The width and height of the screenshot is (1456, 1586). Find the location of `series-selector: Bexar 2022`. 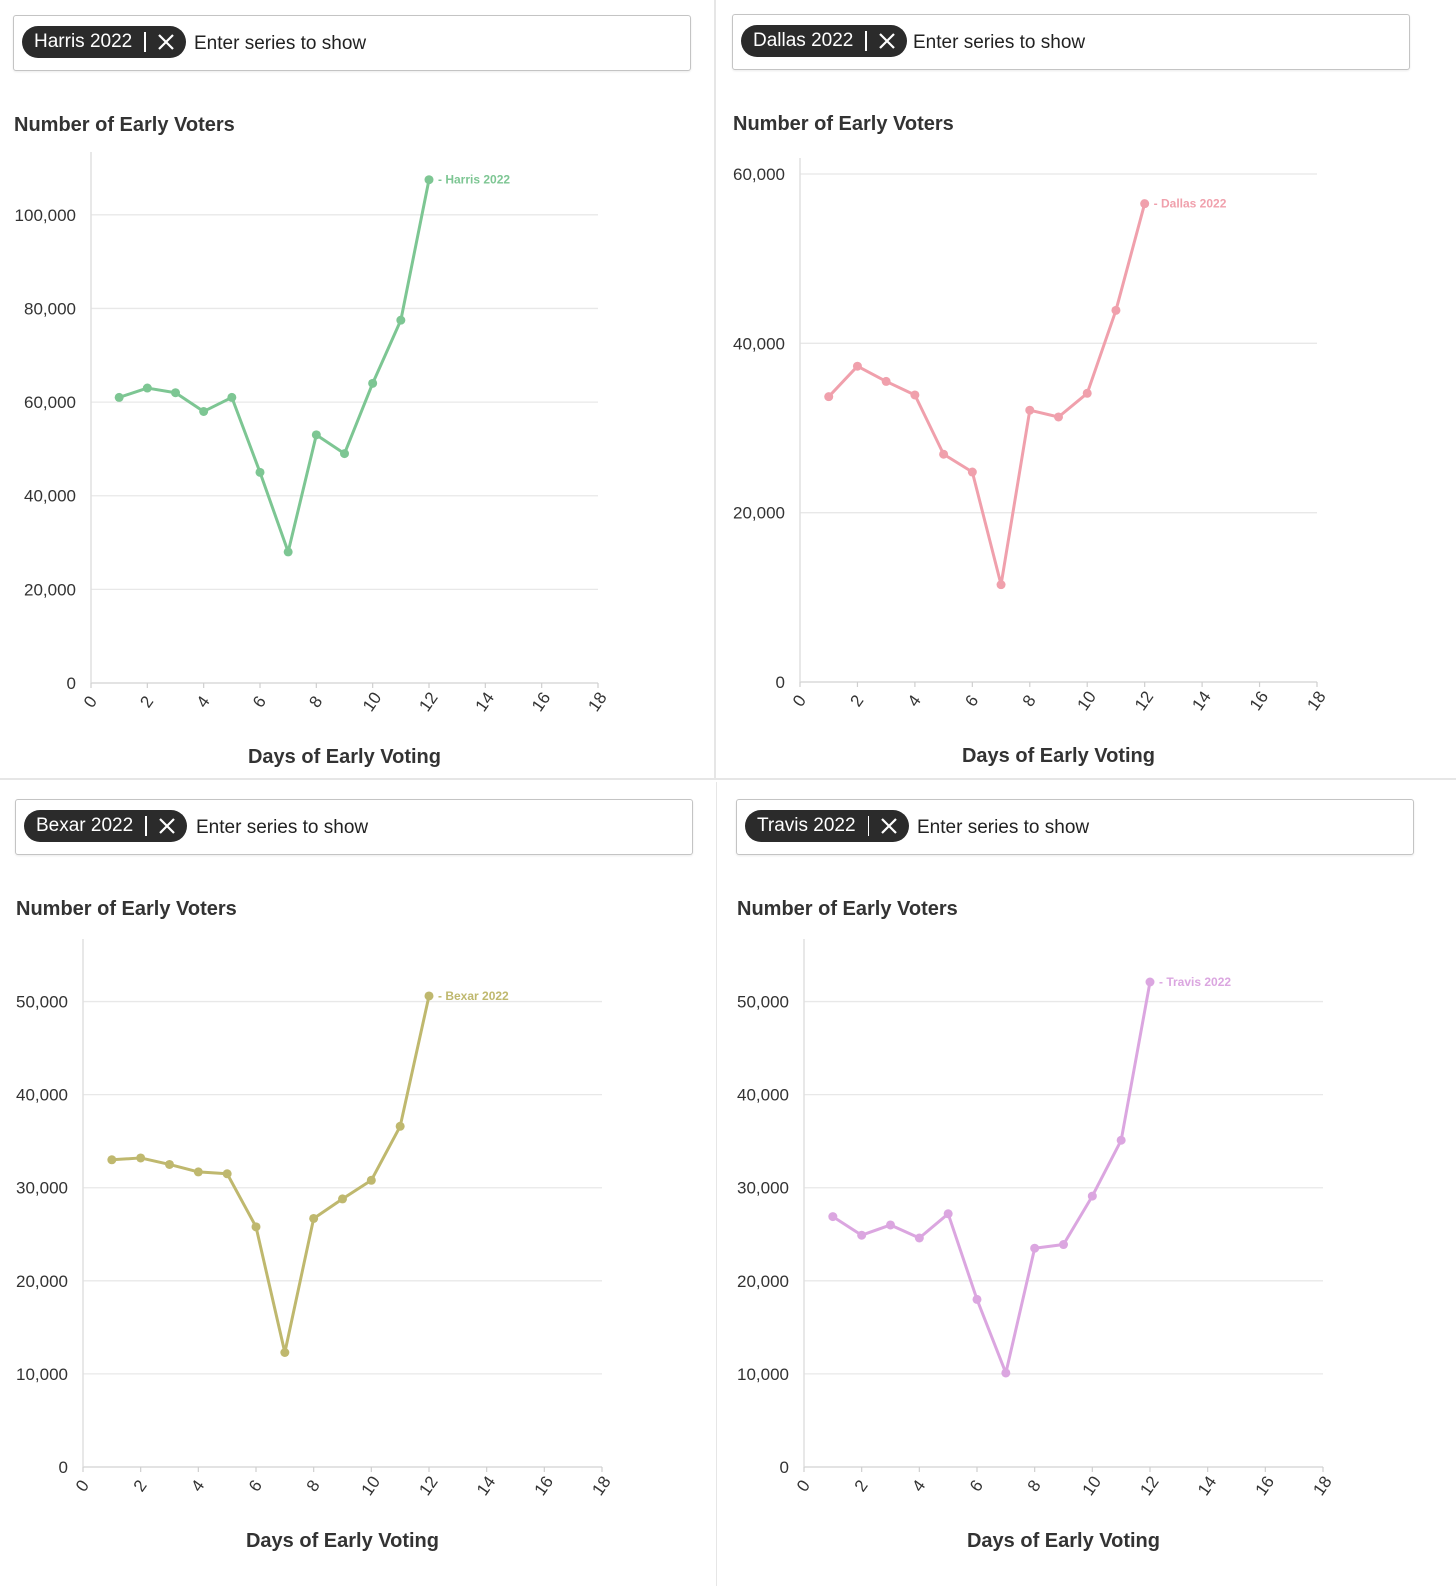

series-selector: Bexar 2022 is located at coordinates (354, 827).